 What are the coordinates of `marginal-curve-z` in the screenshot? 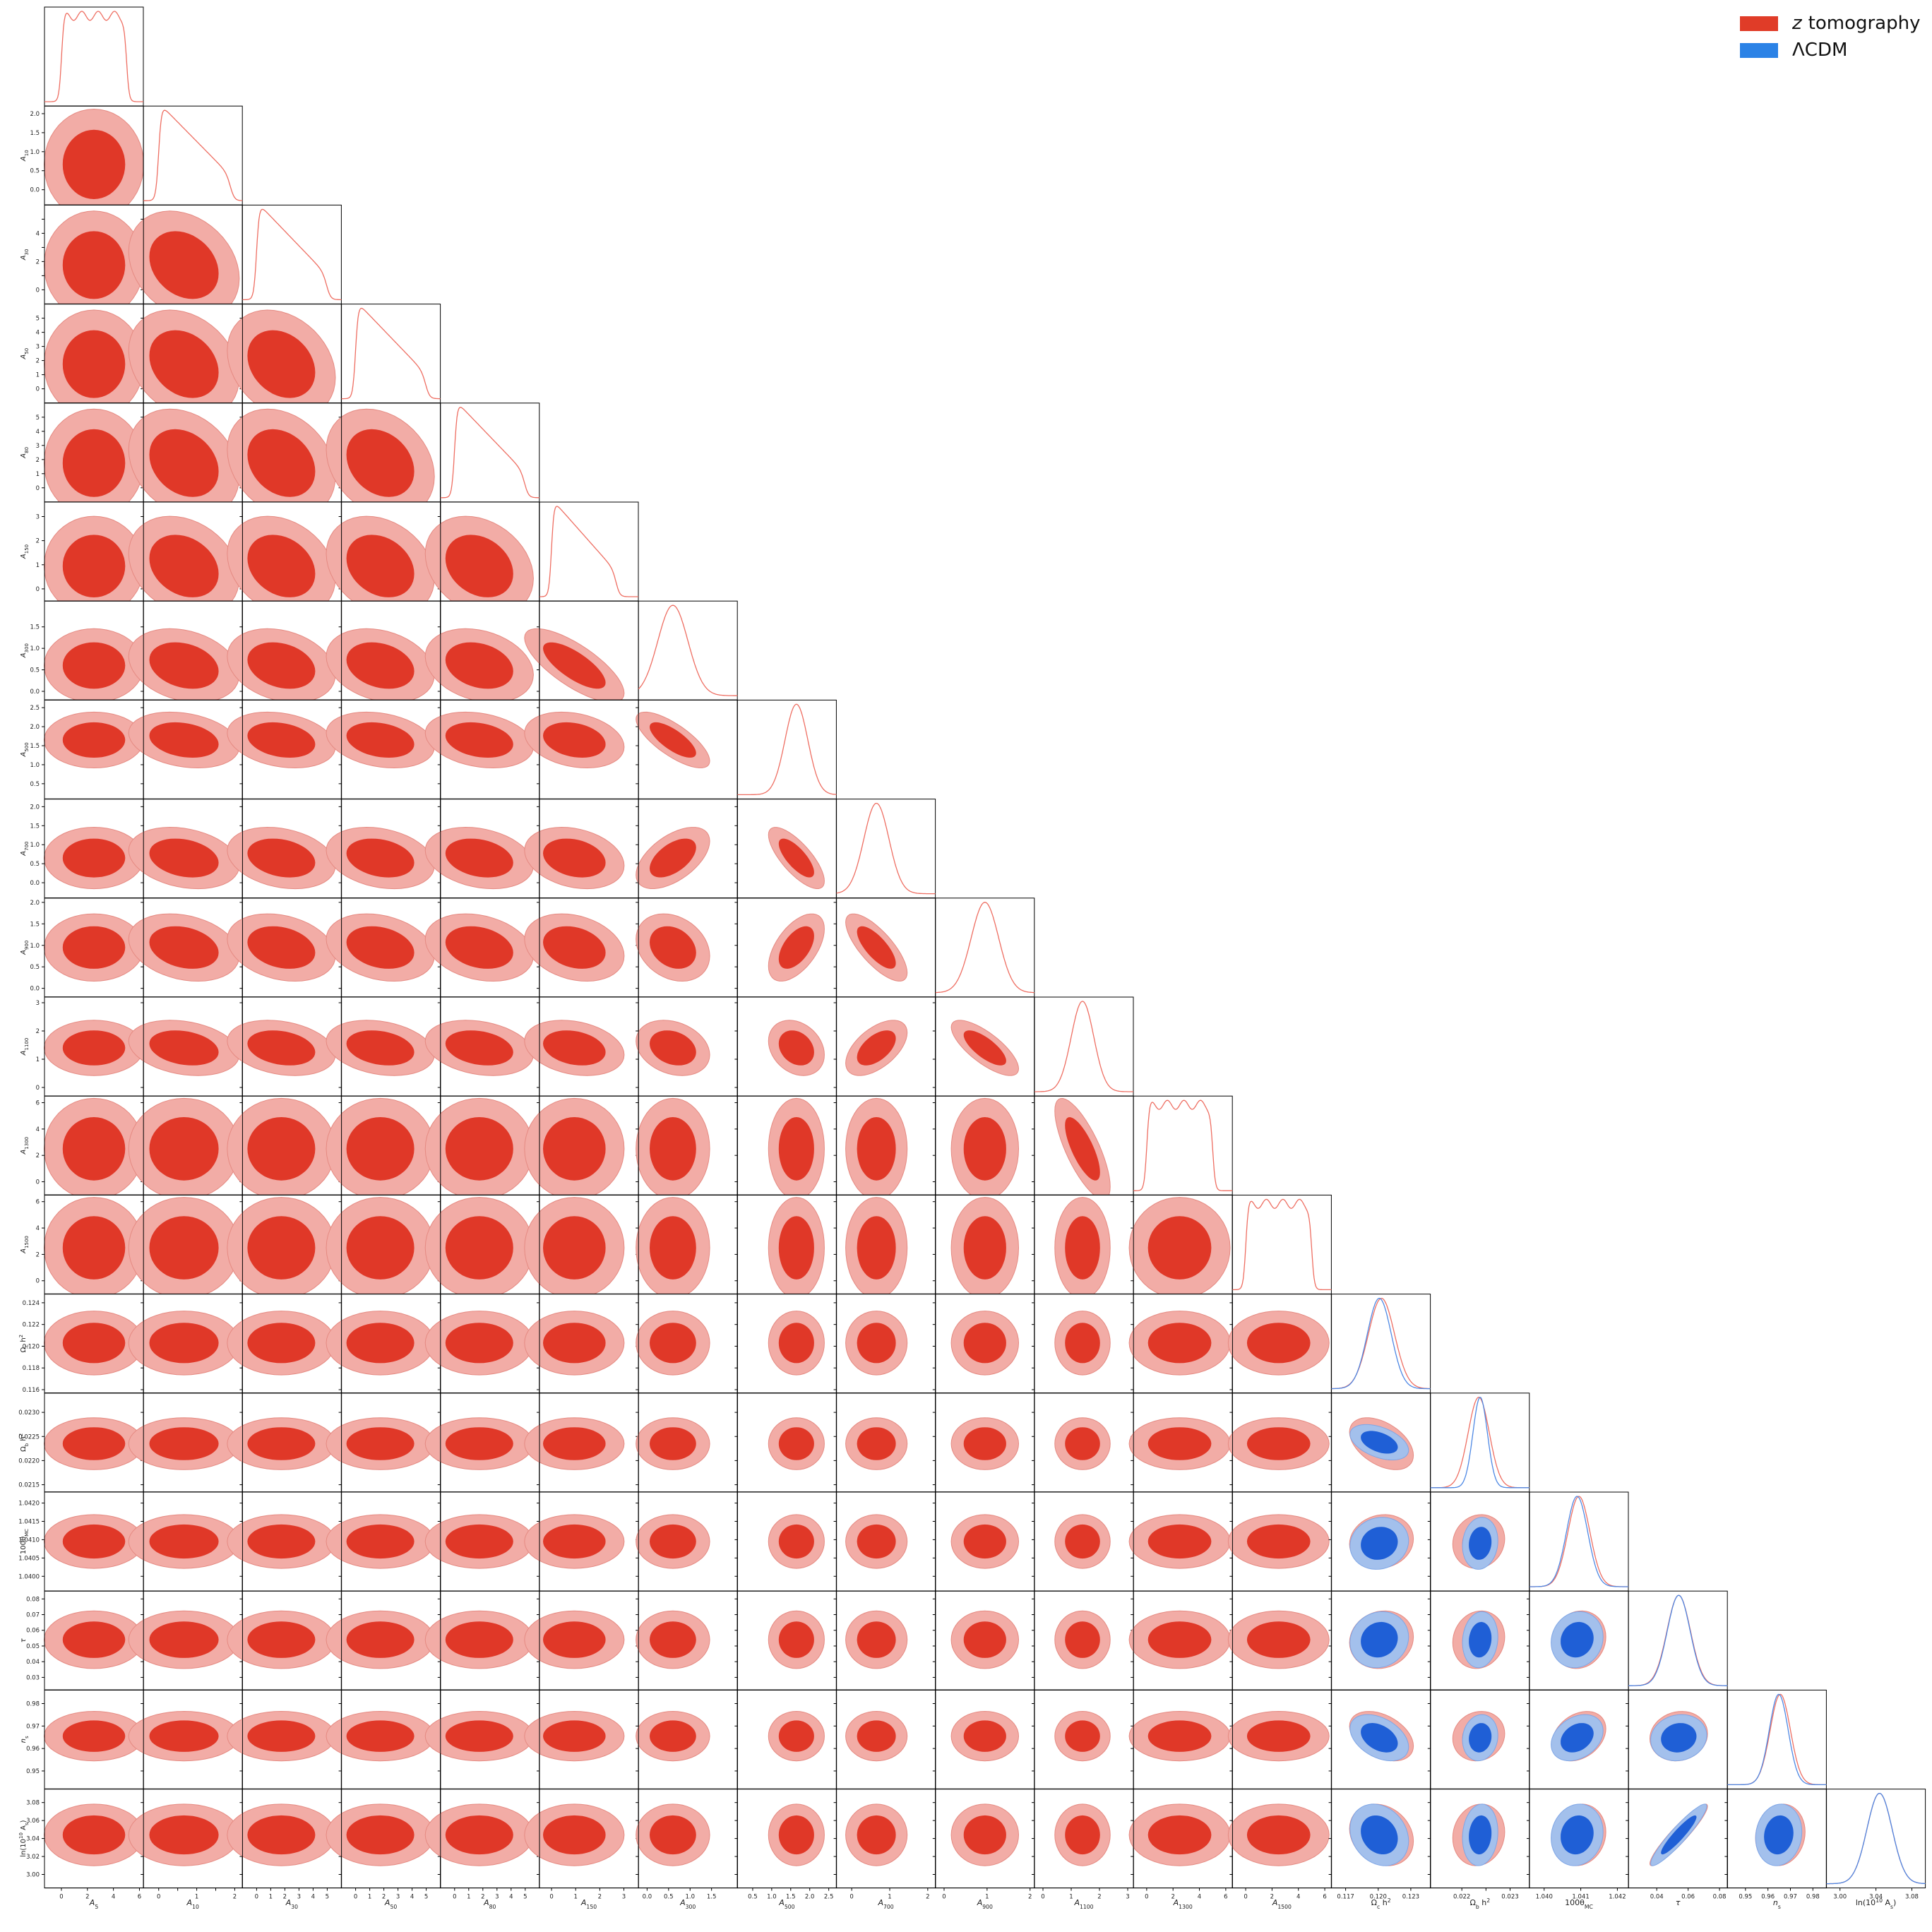 It's located at (886, 848).